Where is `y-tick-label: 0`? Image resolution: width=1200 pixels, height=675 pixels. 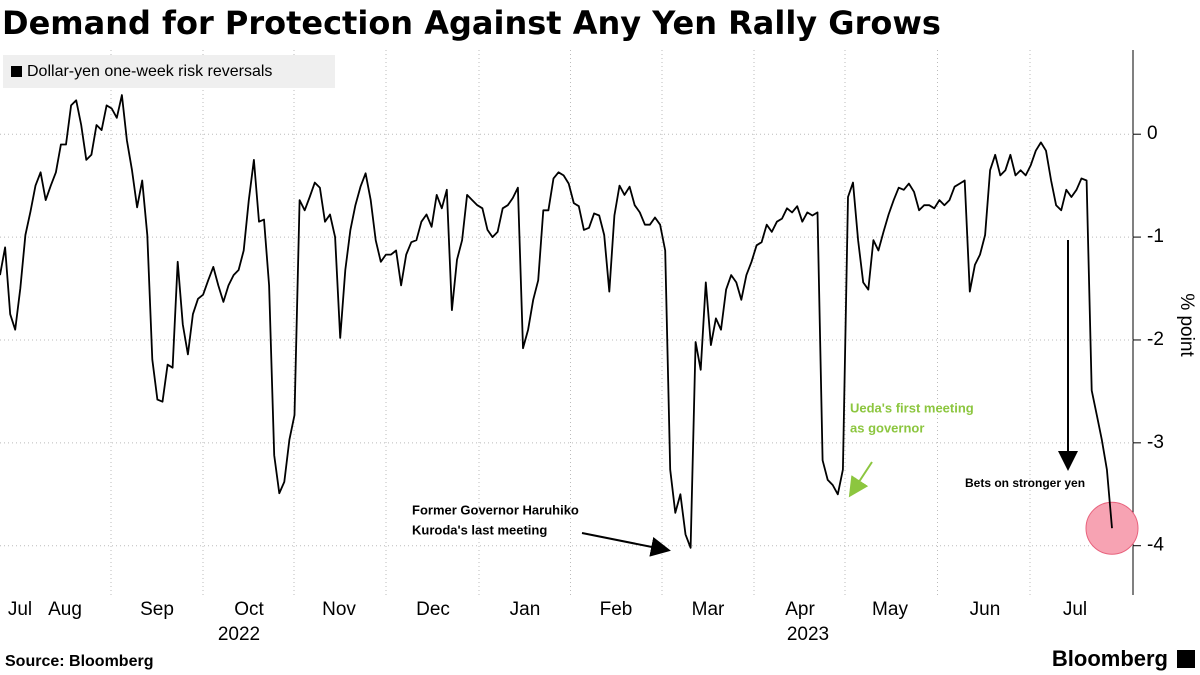 y-tick-label: 0 is located at coordinates (1152, 133).